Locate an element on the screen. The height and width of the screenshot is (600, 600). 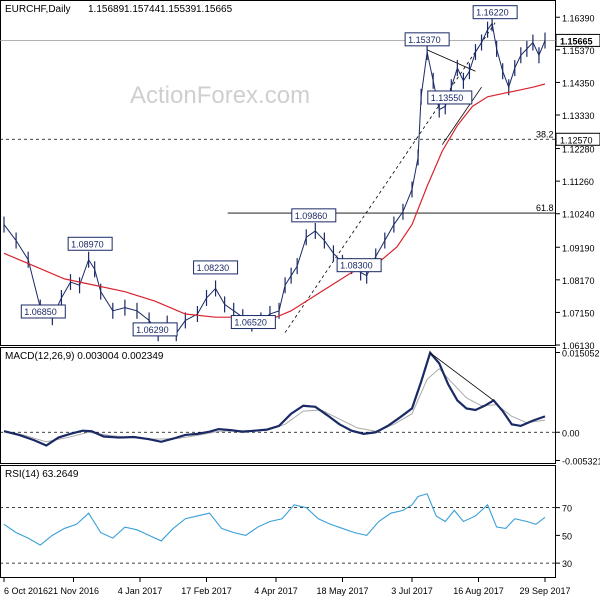
ohlc-open: 1.15689 is located at coordinates (106, 9).